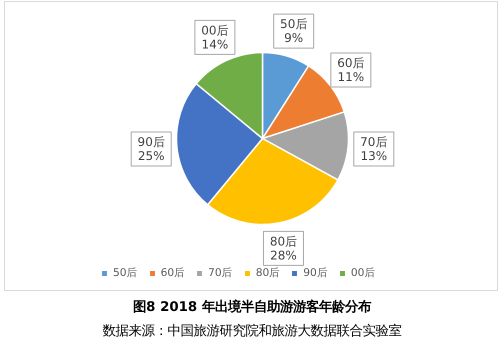  What do you see at coordinates (151, 156) in the screenshot?
I see `data-label: 25%` at bounding box center [151, 156].